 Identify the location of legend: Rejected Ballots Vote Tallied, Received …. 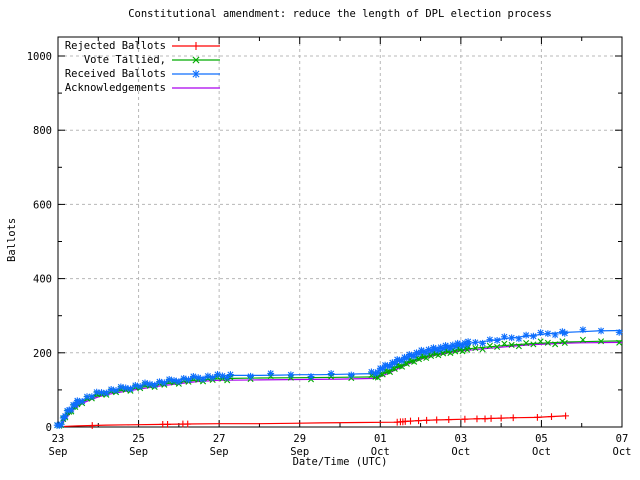
(140, 67).